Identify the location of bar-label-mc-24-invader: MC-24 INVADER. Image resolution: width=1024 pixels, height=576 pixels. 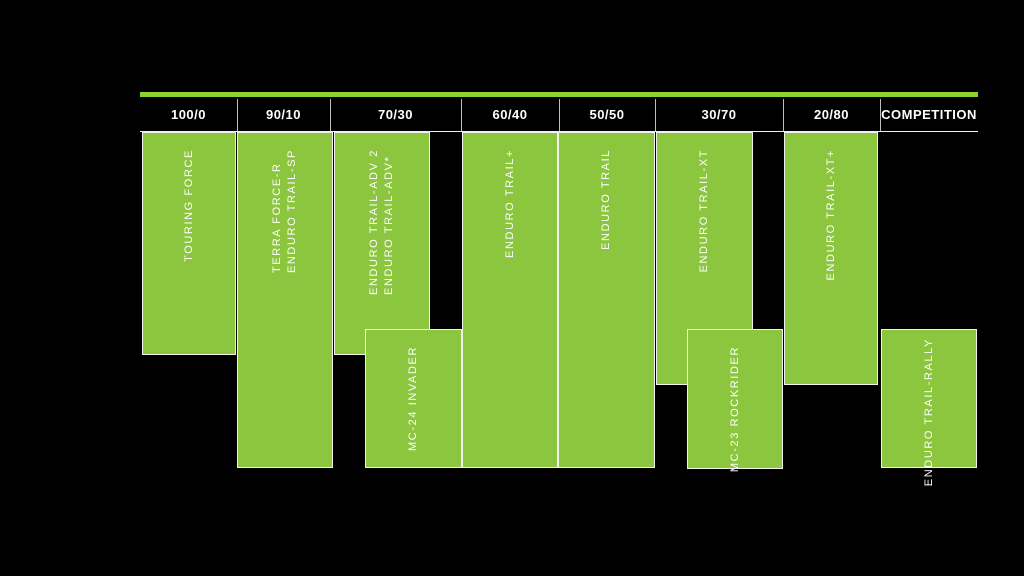
(413, 398).